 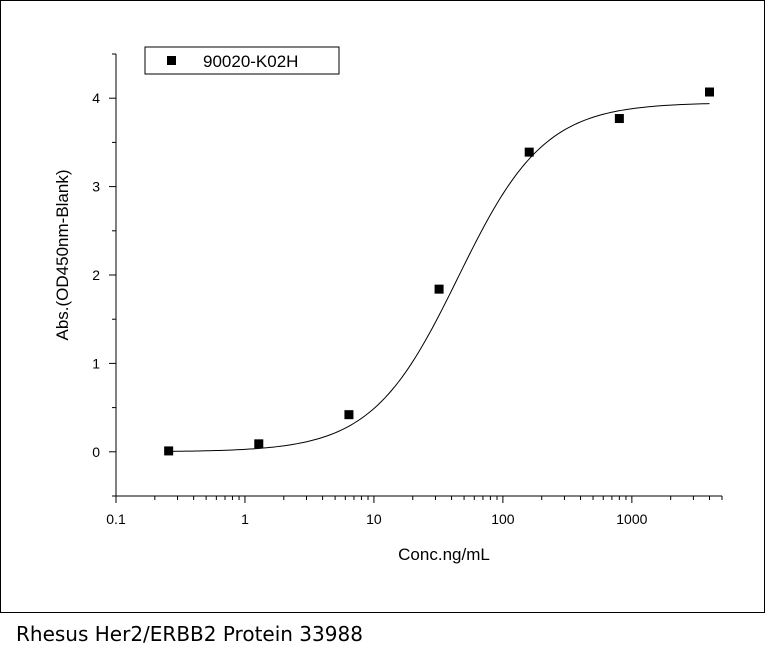 What do you see at coordinates (96, 363) in the screenshot?
I see `y-tick-label: 1` at bounding box center [96, 363].